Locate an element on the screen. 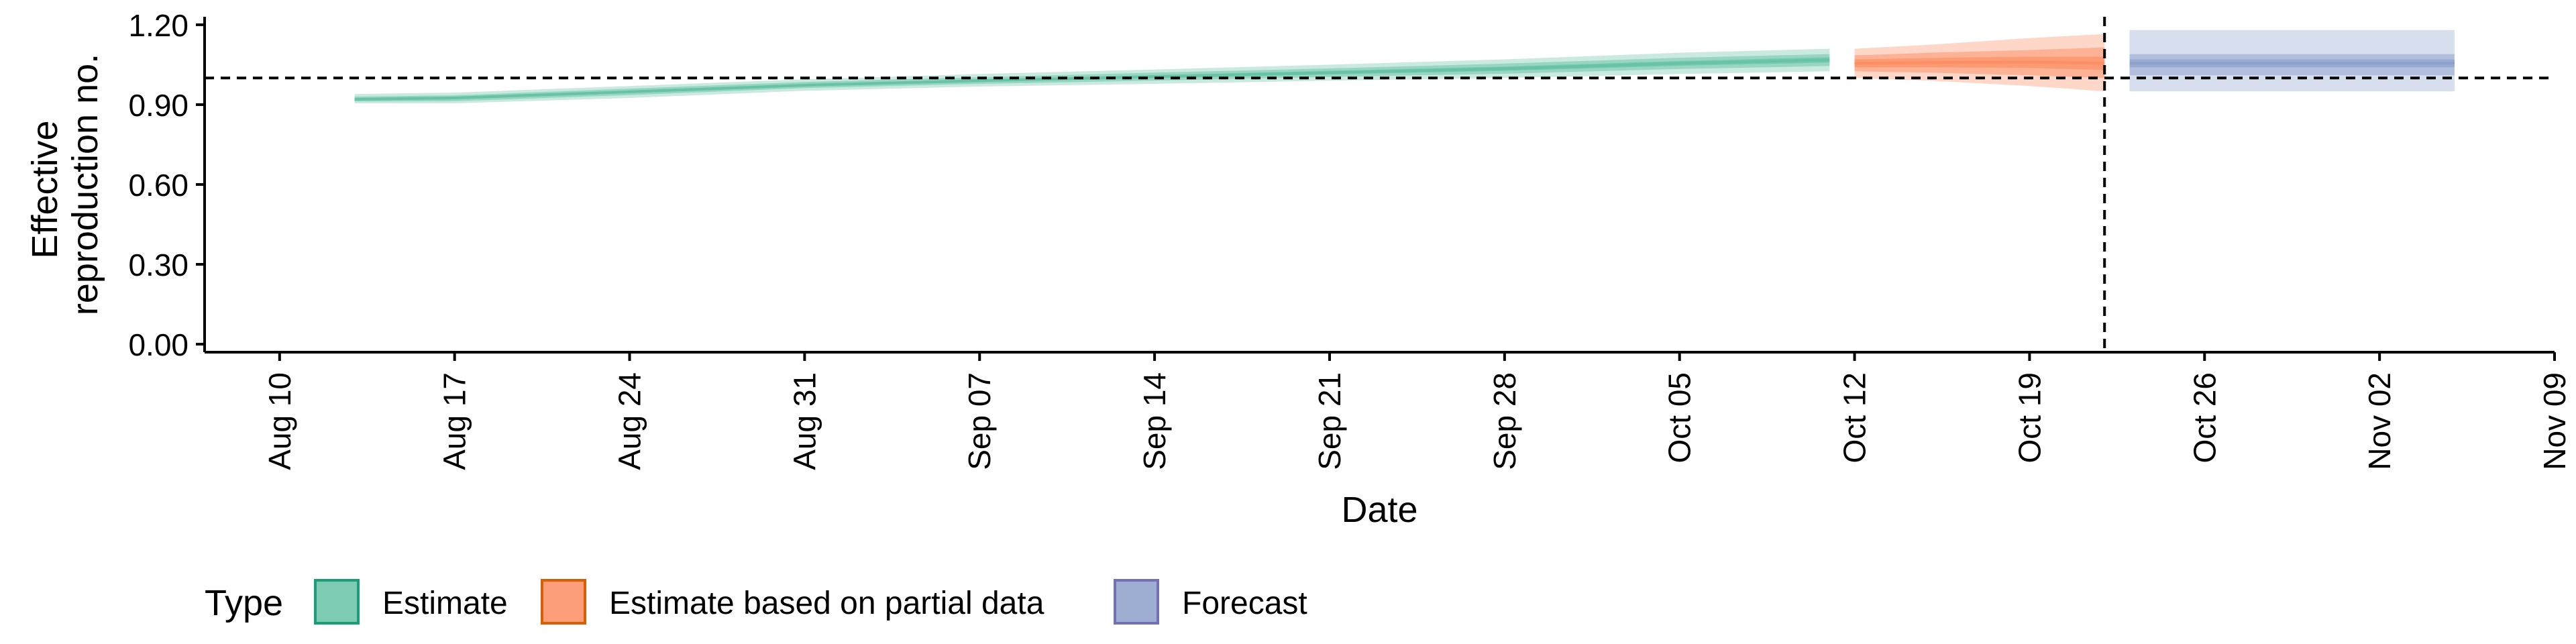 This screenshot has height=644, width=2576. x-tick-label: Aug 31 is located at coordinates (804, 421).